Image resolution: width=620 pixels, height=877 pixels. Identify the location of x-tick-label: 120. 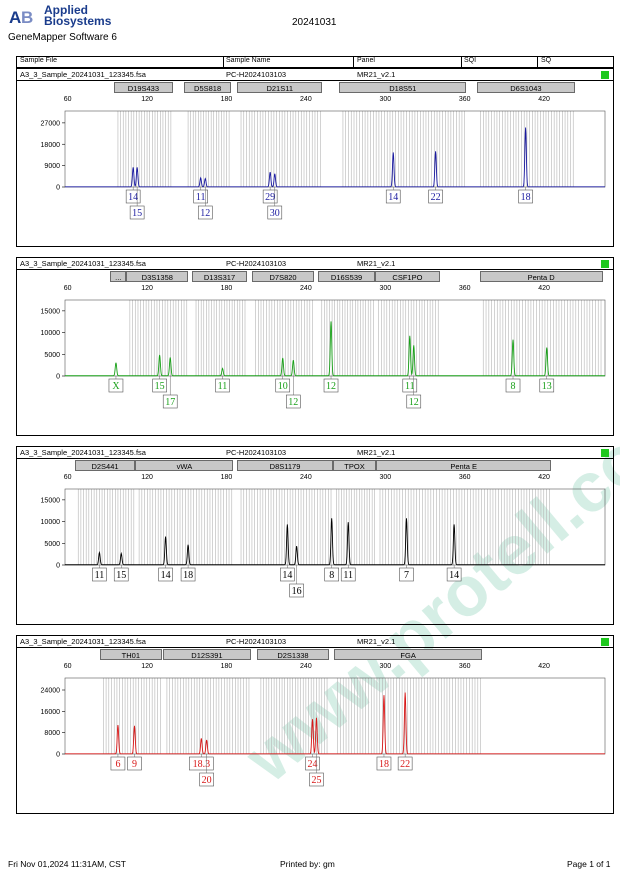
(147, 288).